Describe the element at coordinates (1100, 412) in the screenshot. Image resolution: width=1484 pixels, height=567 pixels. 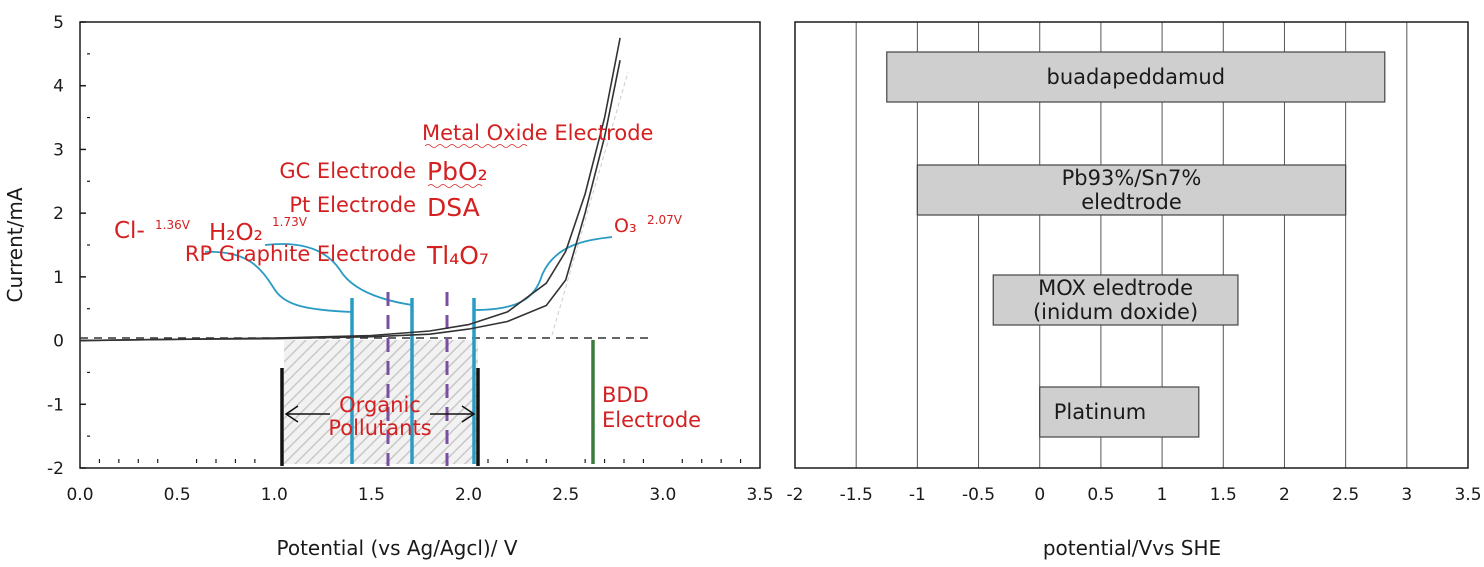
I see `electrode-bar-label: Platinum` at that location.